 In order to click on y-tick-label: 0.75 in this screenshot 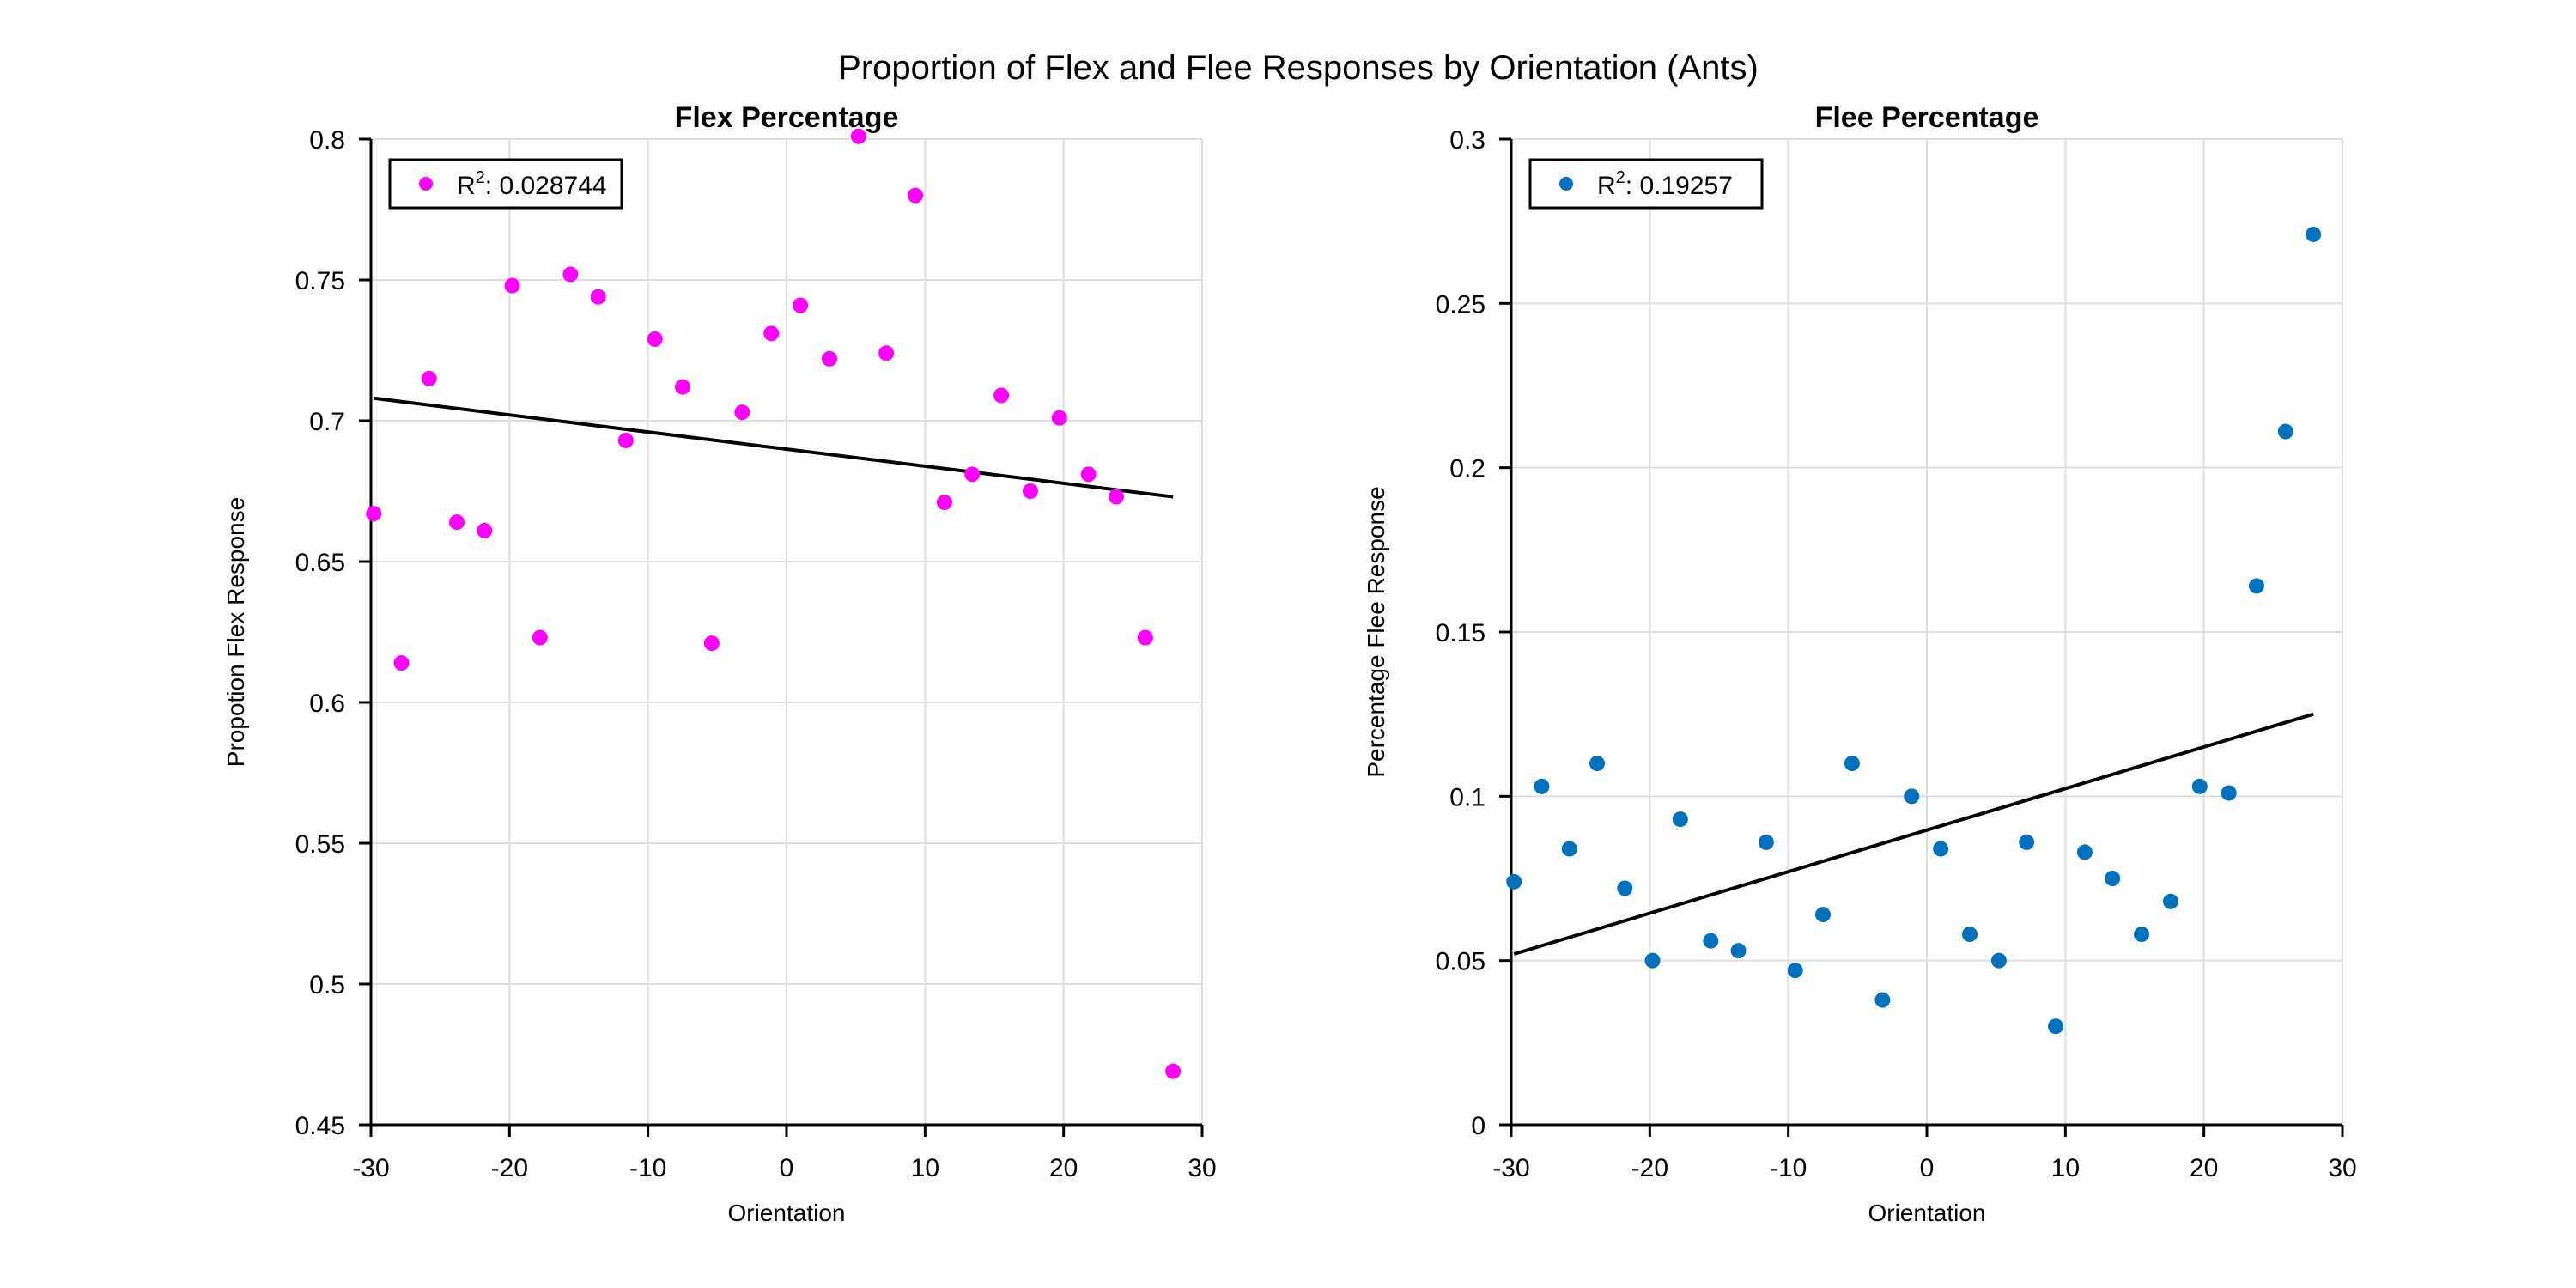, I will do `click(320, 281)`.